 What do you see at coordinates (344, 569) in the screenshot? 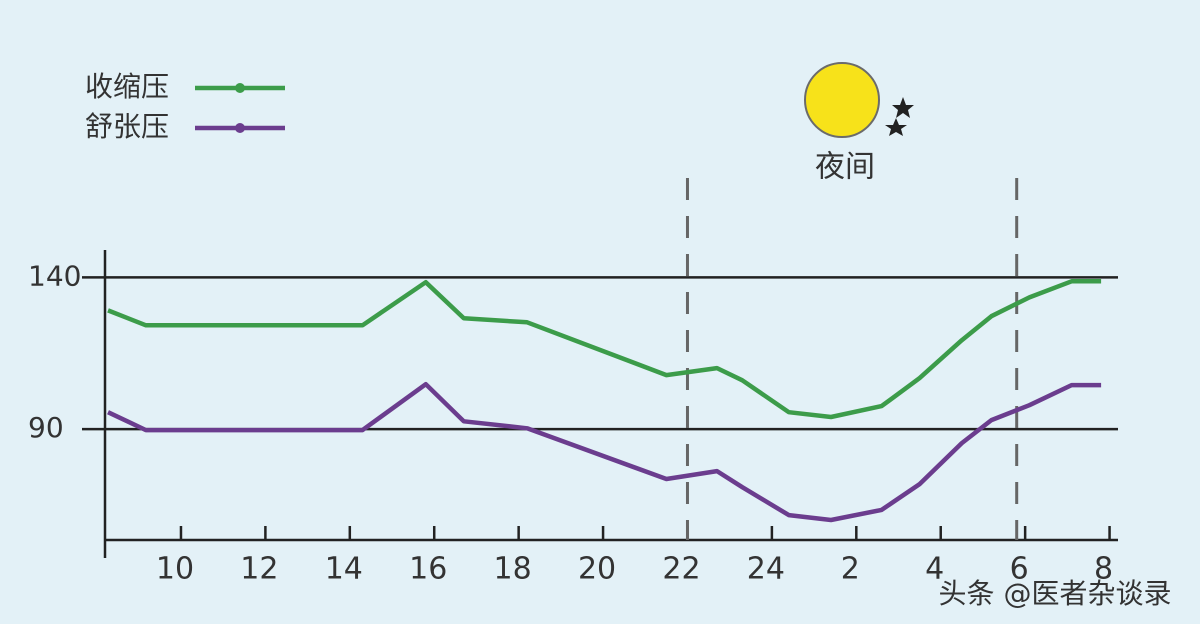
I see `x-tick-label: 14` at bounding box center [344, 569].